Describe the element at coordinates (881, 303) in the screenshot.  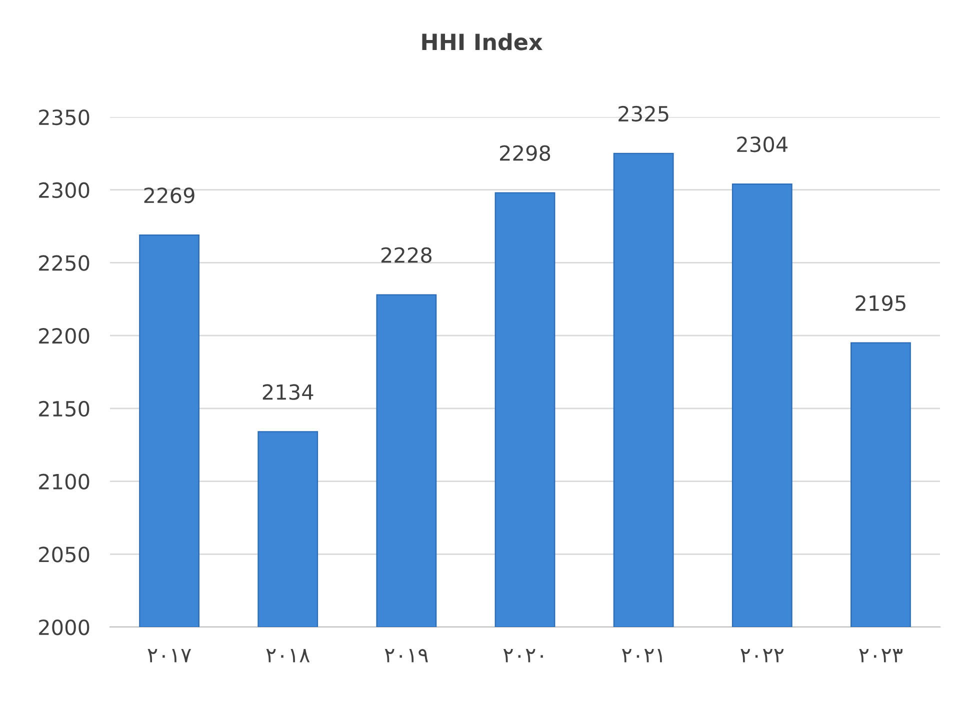
I see `data-label: 2195` at that location.